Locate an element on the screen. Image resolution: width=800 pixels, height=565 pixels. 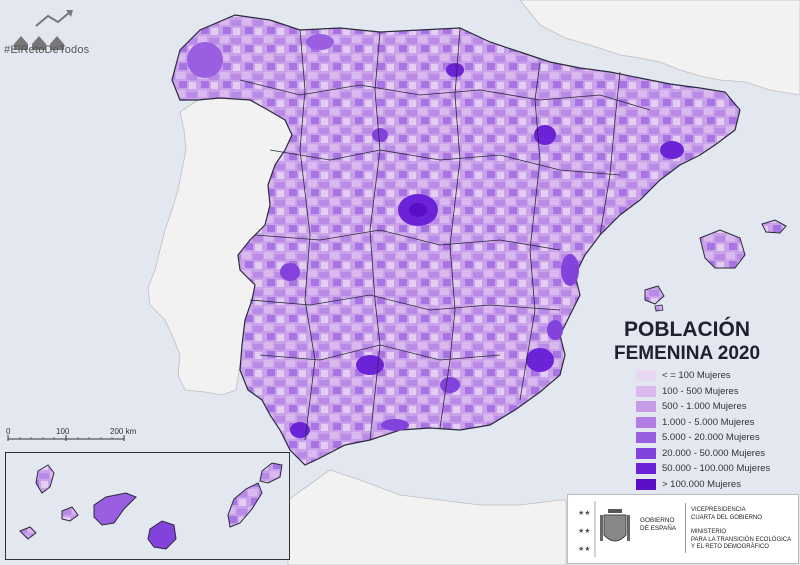
la-palma is located at coordinates (45, 479).